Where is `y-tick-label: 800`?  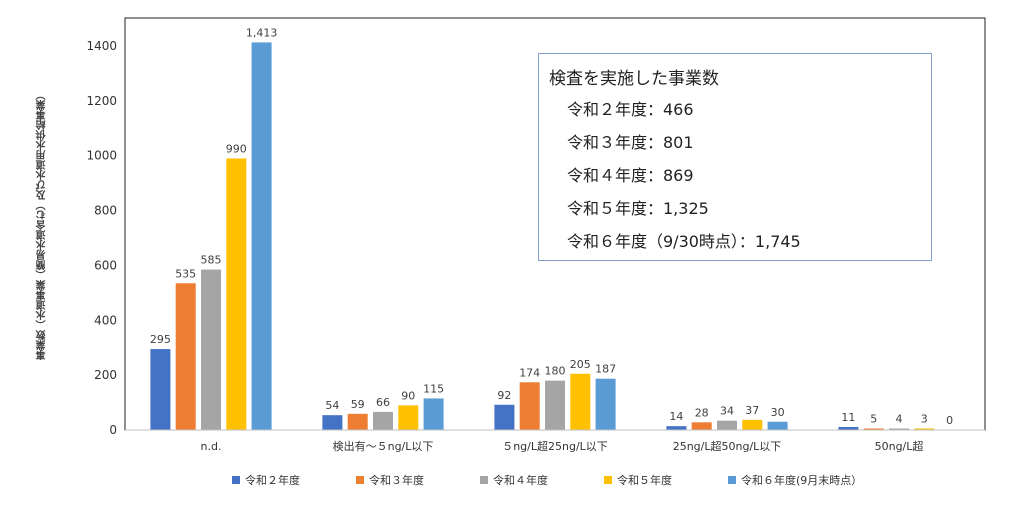 y-tick-label: 800 is located at coordinates (105, 211).